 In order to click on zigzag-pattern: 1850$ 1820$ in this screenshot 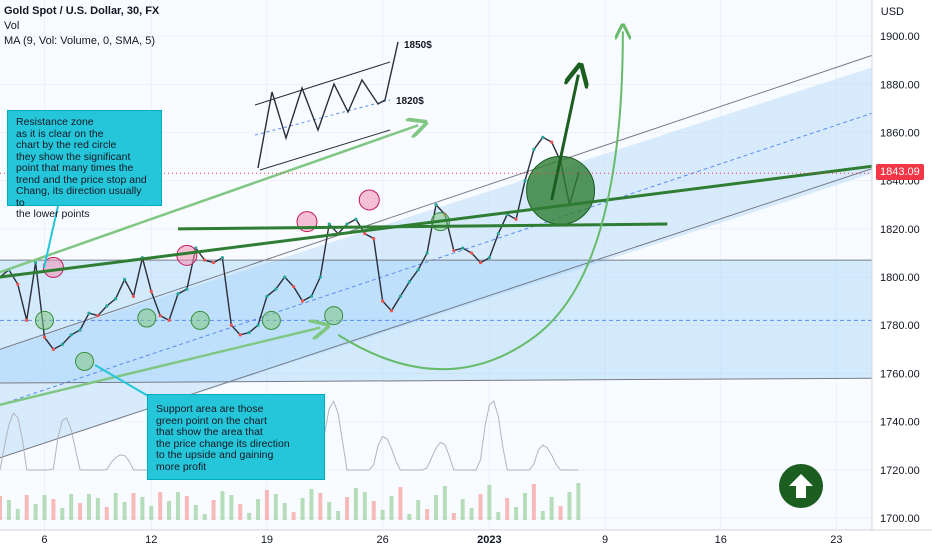, I will do `click(343, 105)`.